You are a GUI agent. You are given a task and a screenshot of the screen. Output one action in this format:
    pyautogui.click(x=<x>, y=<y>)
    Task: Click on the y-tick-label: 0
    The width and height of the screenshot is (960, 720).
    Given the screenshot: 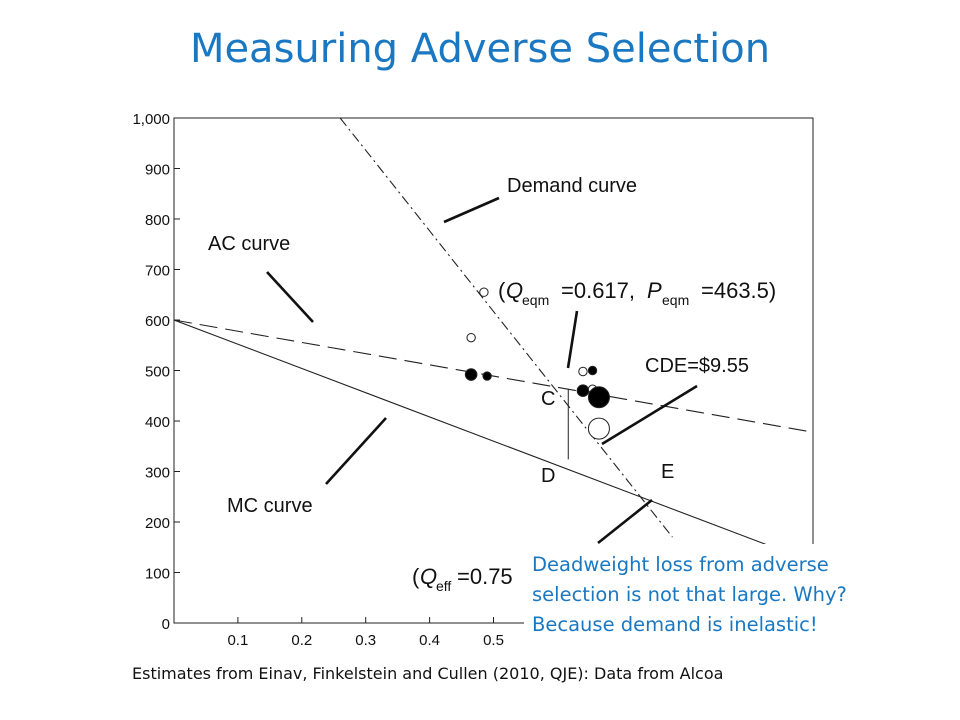 What is the action you would take?
    pyautogui.click(x=166, y=624)
    